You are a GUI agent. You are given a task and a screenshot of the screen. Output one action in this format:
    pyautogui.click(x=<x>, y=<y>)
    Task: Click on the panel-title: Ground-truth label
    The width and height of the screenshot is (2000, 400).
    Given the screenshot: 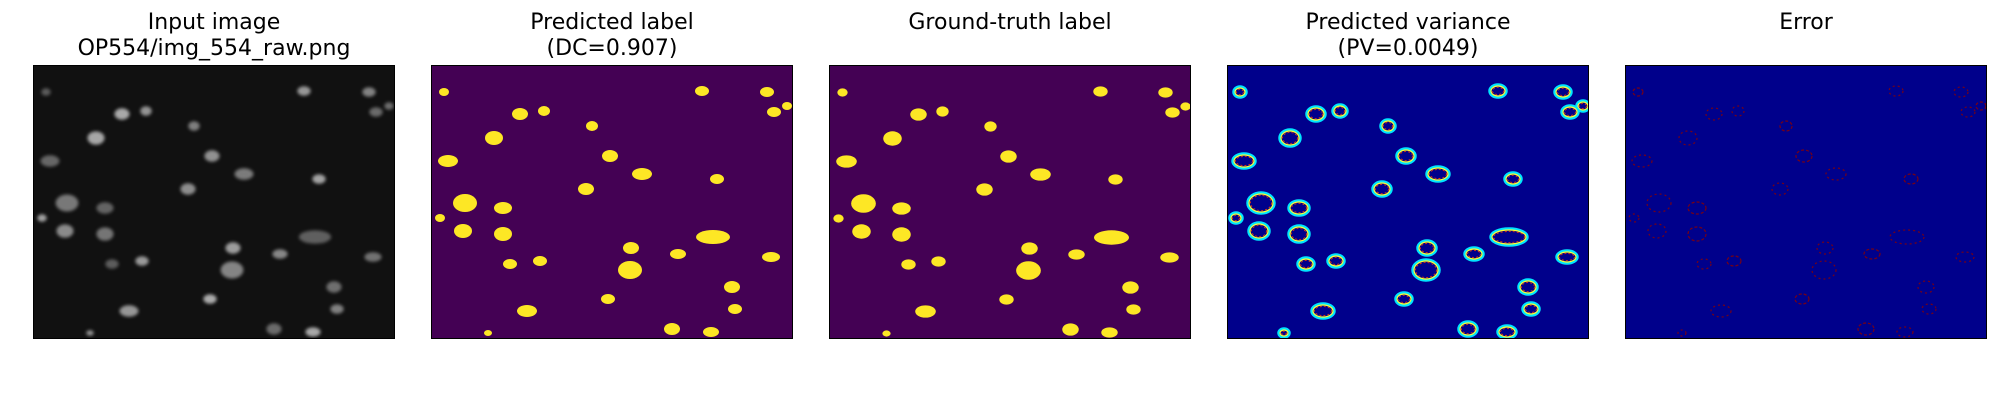 What is the action you would take?
    pyautogui.click(x=1010, y=23)
    